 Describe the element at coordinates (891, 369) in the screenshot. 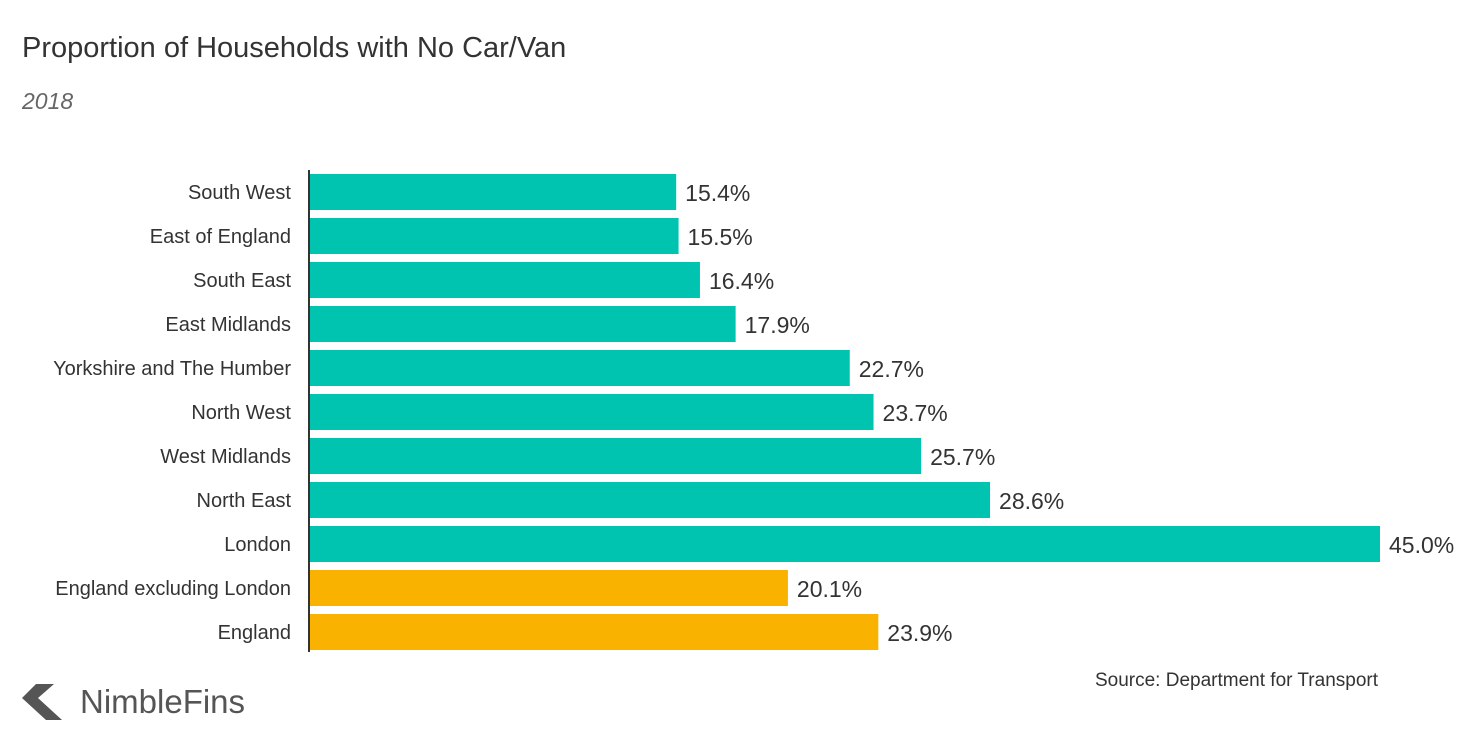

I see `data-label: 22.7%` at that location.